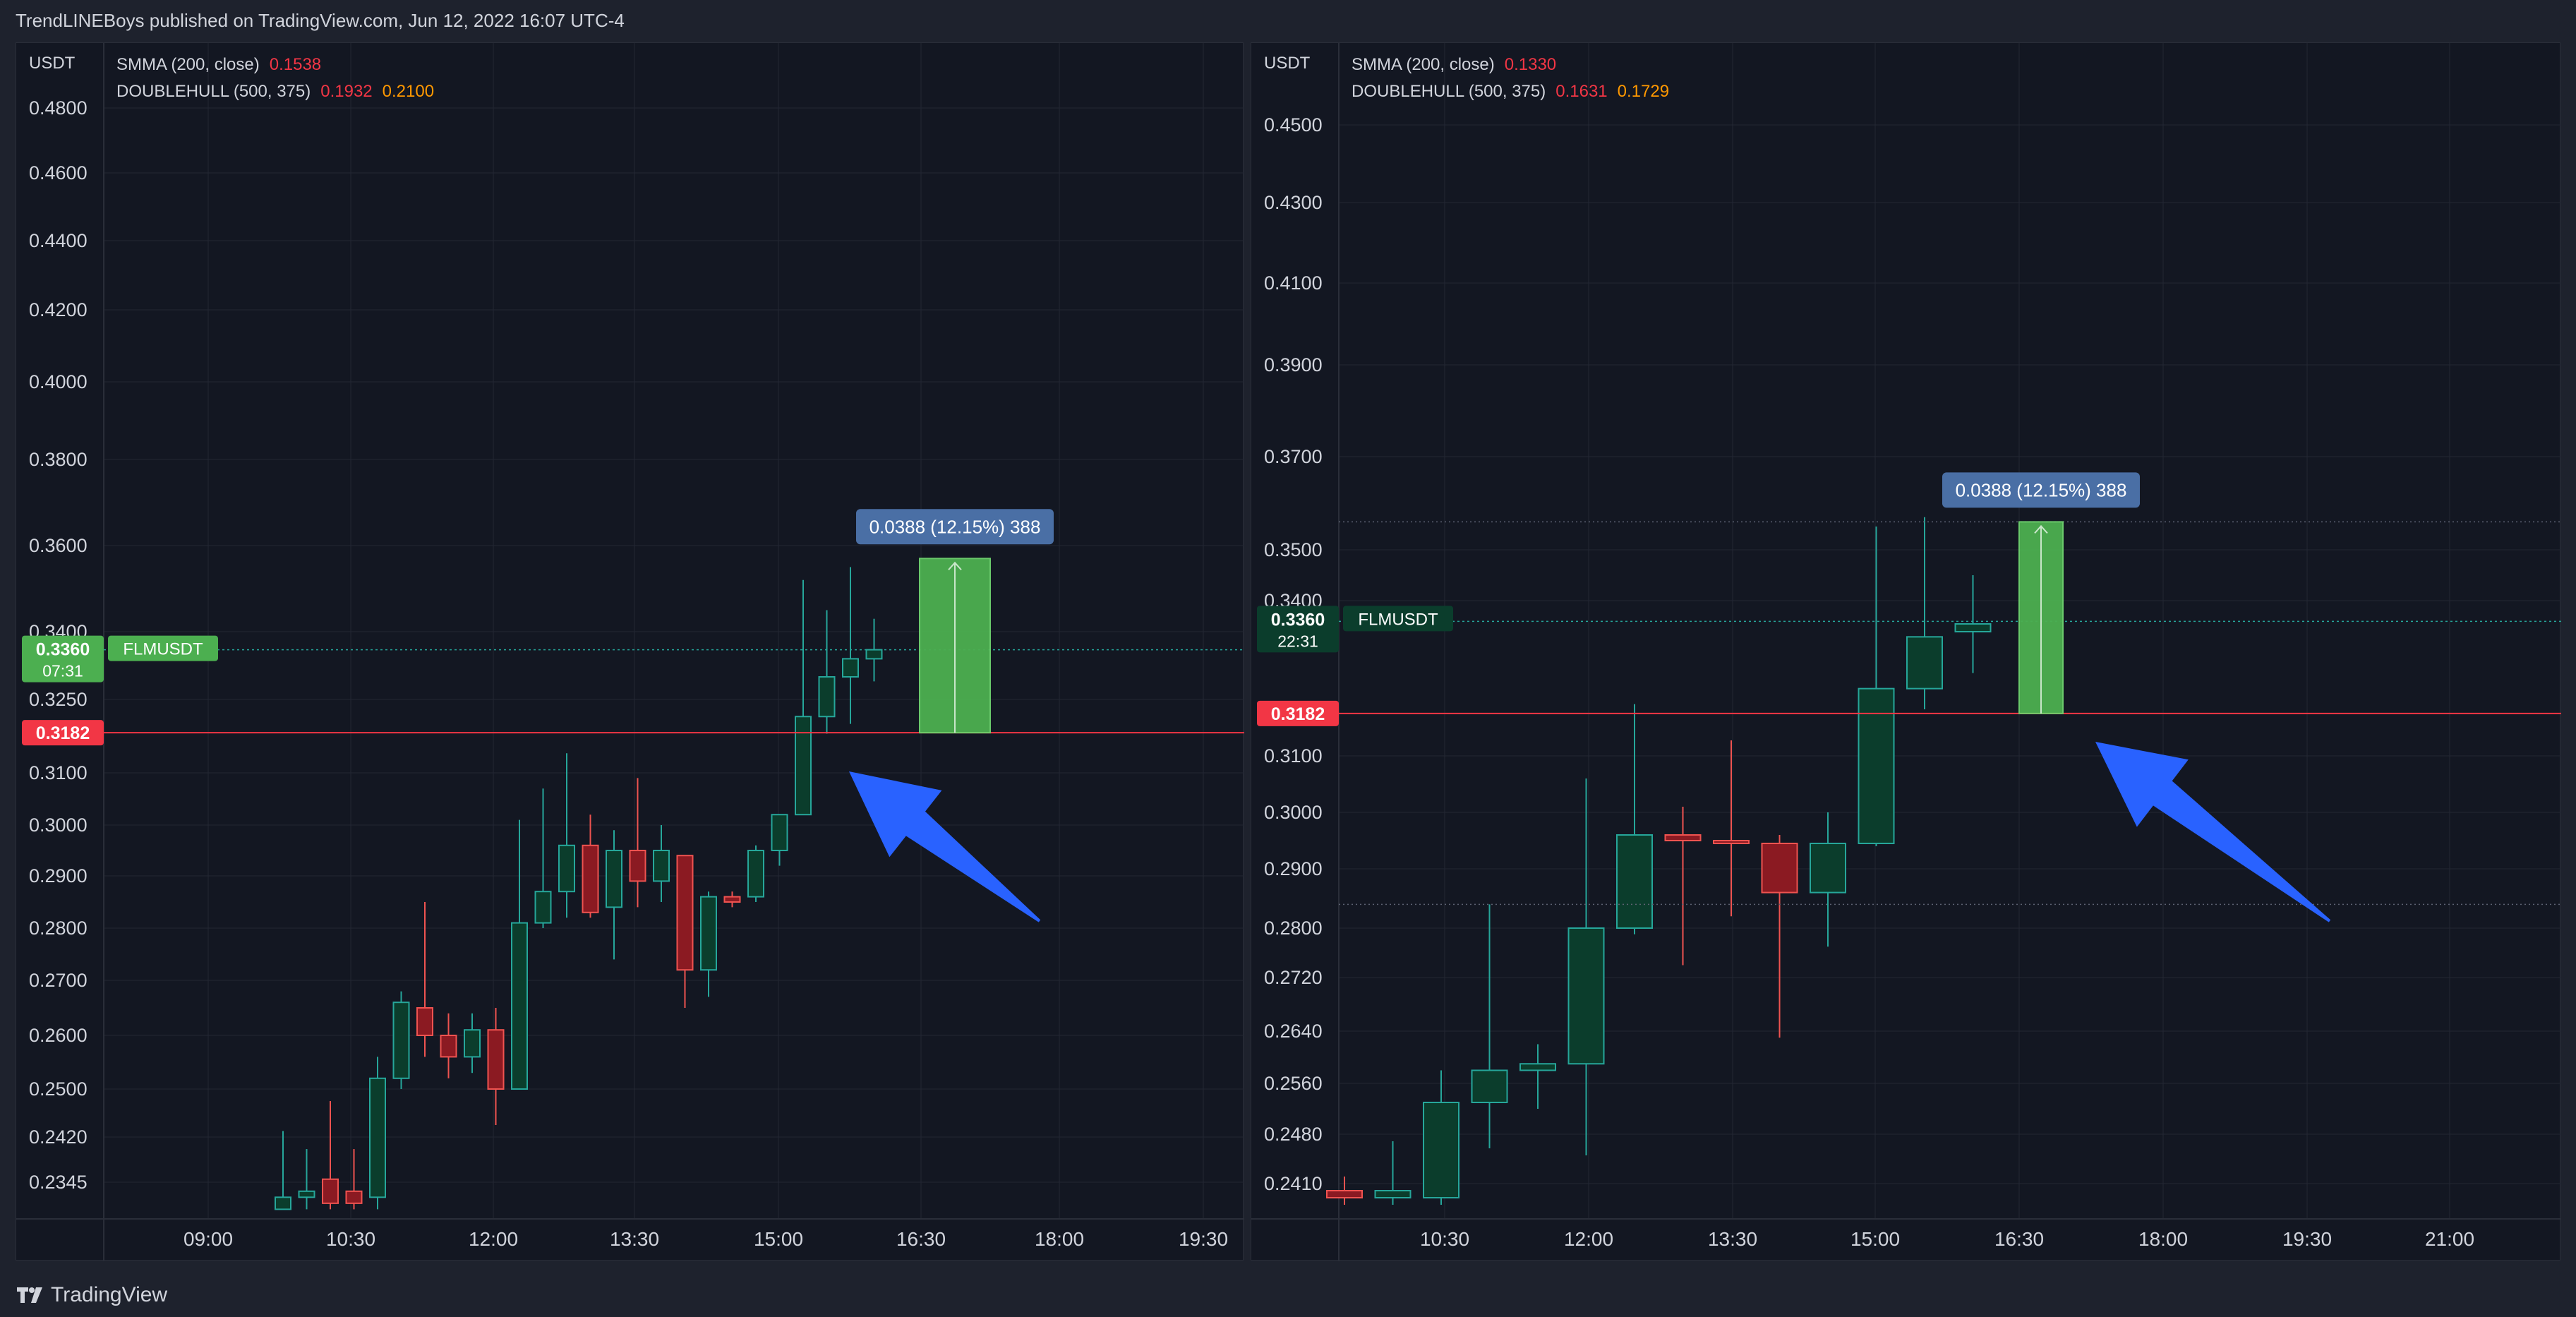  What do you see at coordinates (275, 91) in the screenshot?
I see `indicator-label: DOUBLEHULL (500, 375) 0.1932 0.2100` at bounding box center [275, 91].